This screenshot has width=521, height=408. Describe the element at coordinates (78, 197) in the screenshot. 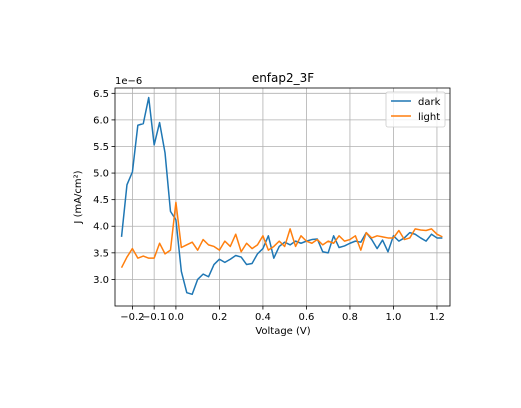

I see `y-axis-label: J (mA/cm²)` at that location.